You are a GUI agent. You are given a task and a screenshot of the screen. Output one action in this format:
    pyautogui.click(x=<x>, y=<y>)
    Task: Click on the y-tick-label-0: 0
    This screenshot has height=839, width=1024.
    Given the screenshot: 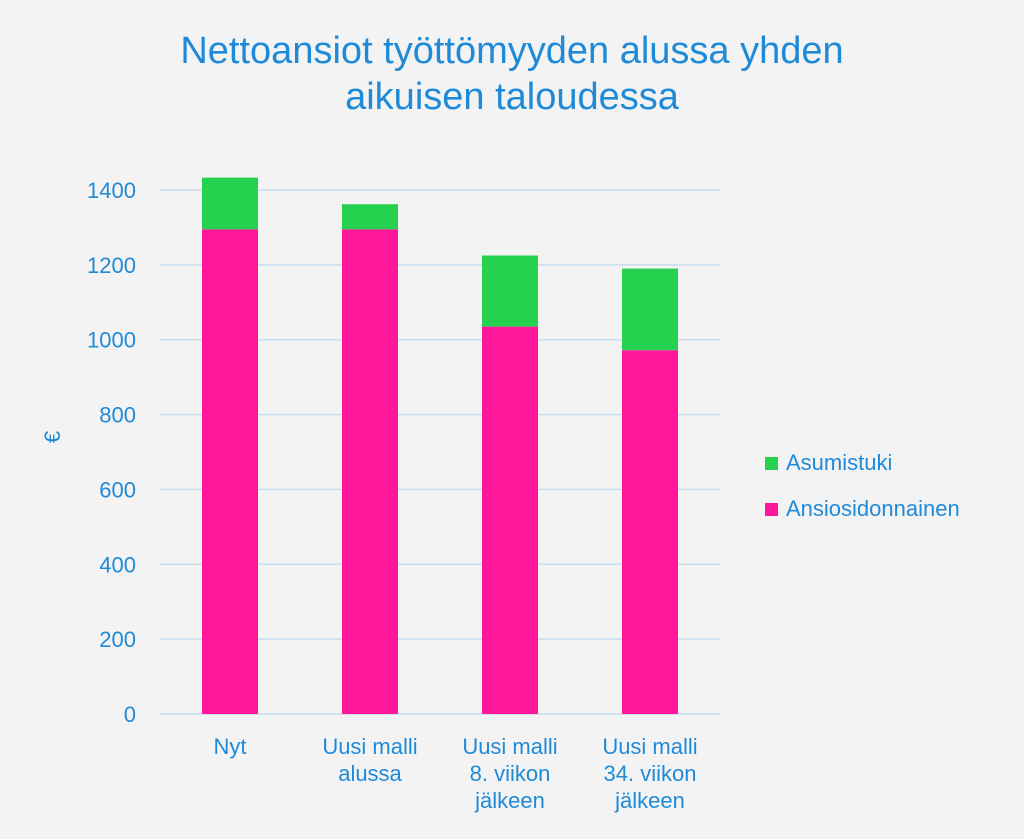 What is the action you would take?
    pyautogui.click(x=130, y=714)
    